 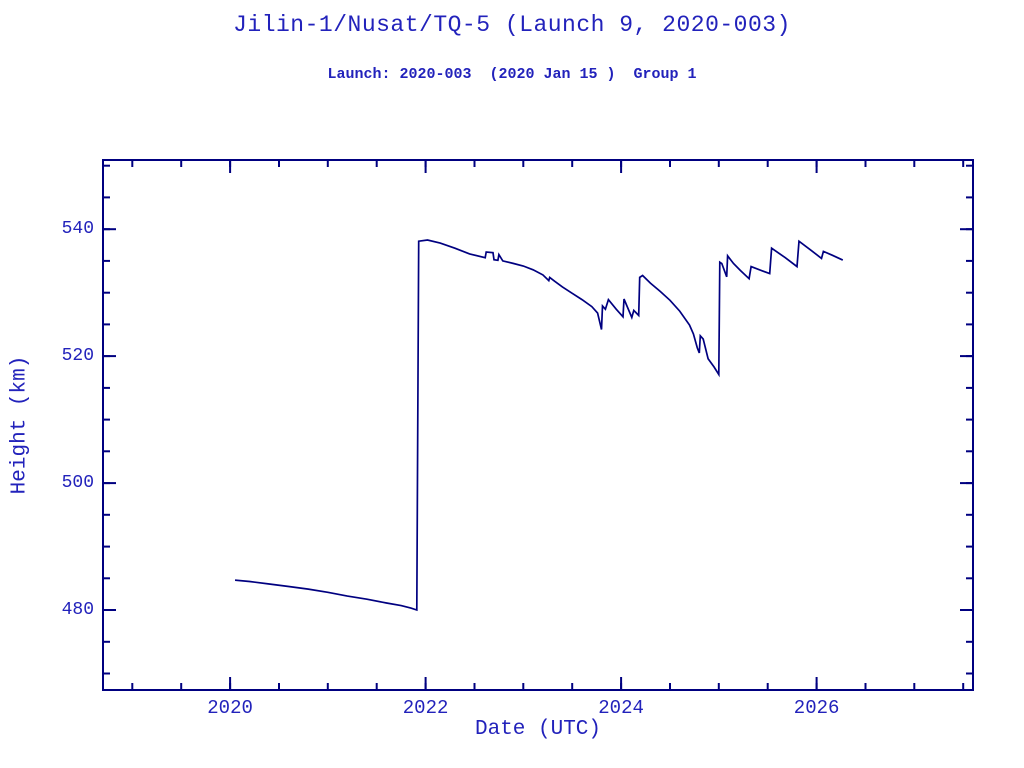 I want to click on y-axis-label-text: Height (km), so click(x=20, y=425).